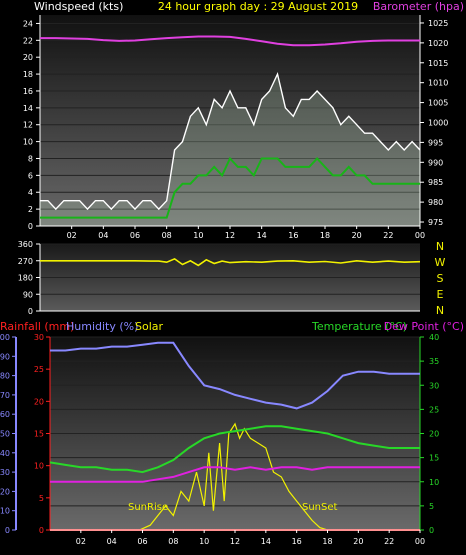 The width and height of the screenshot is (466, 555). I want to click on weather-time-tick-label: 02, so click(81, 541).